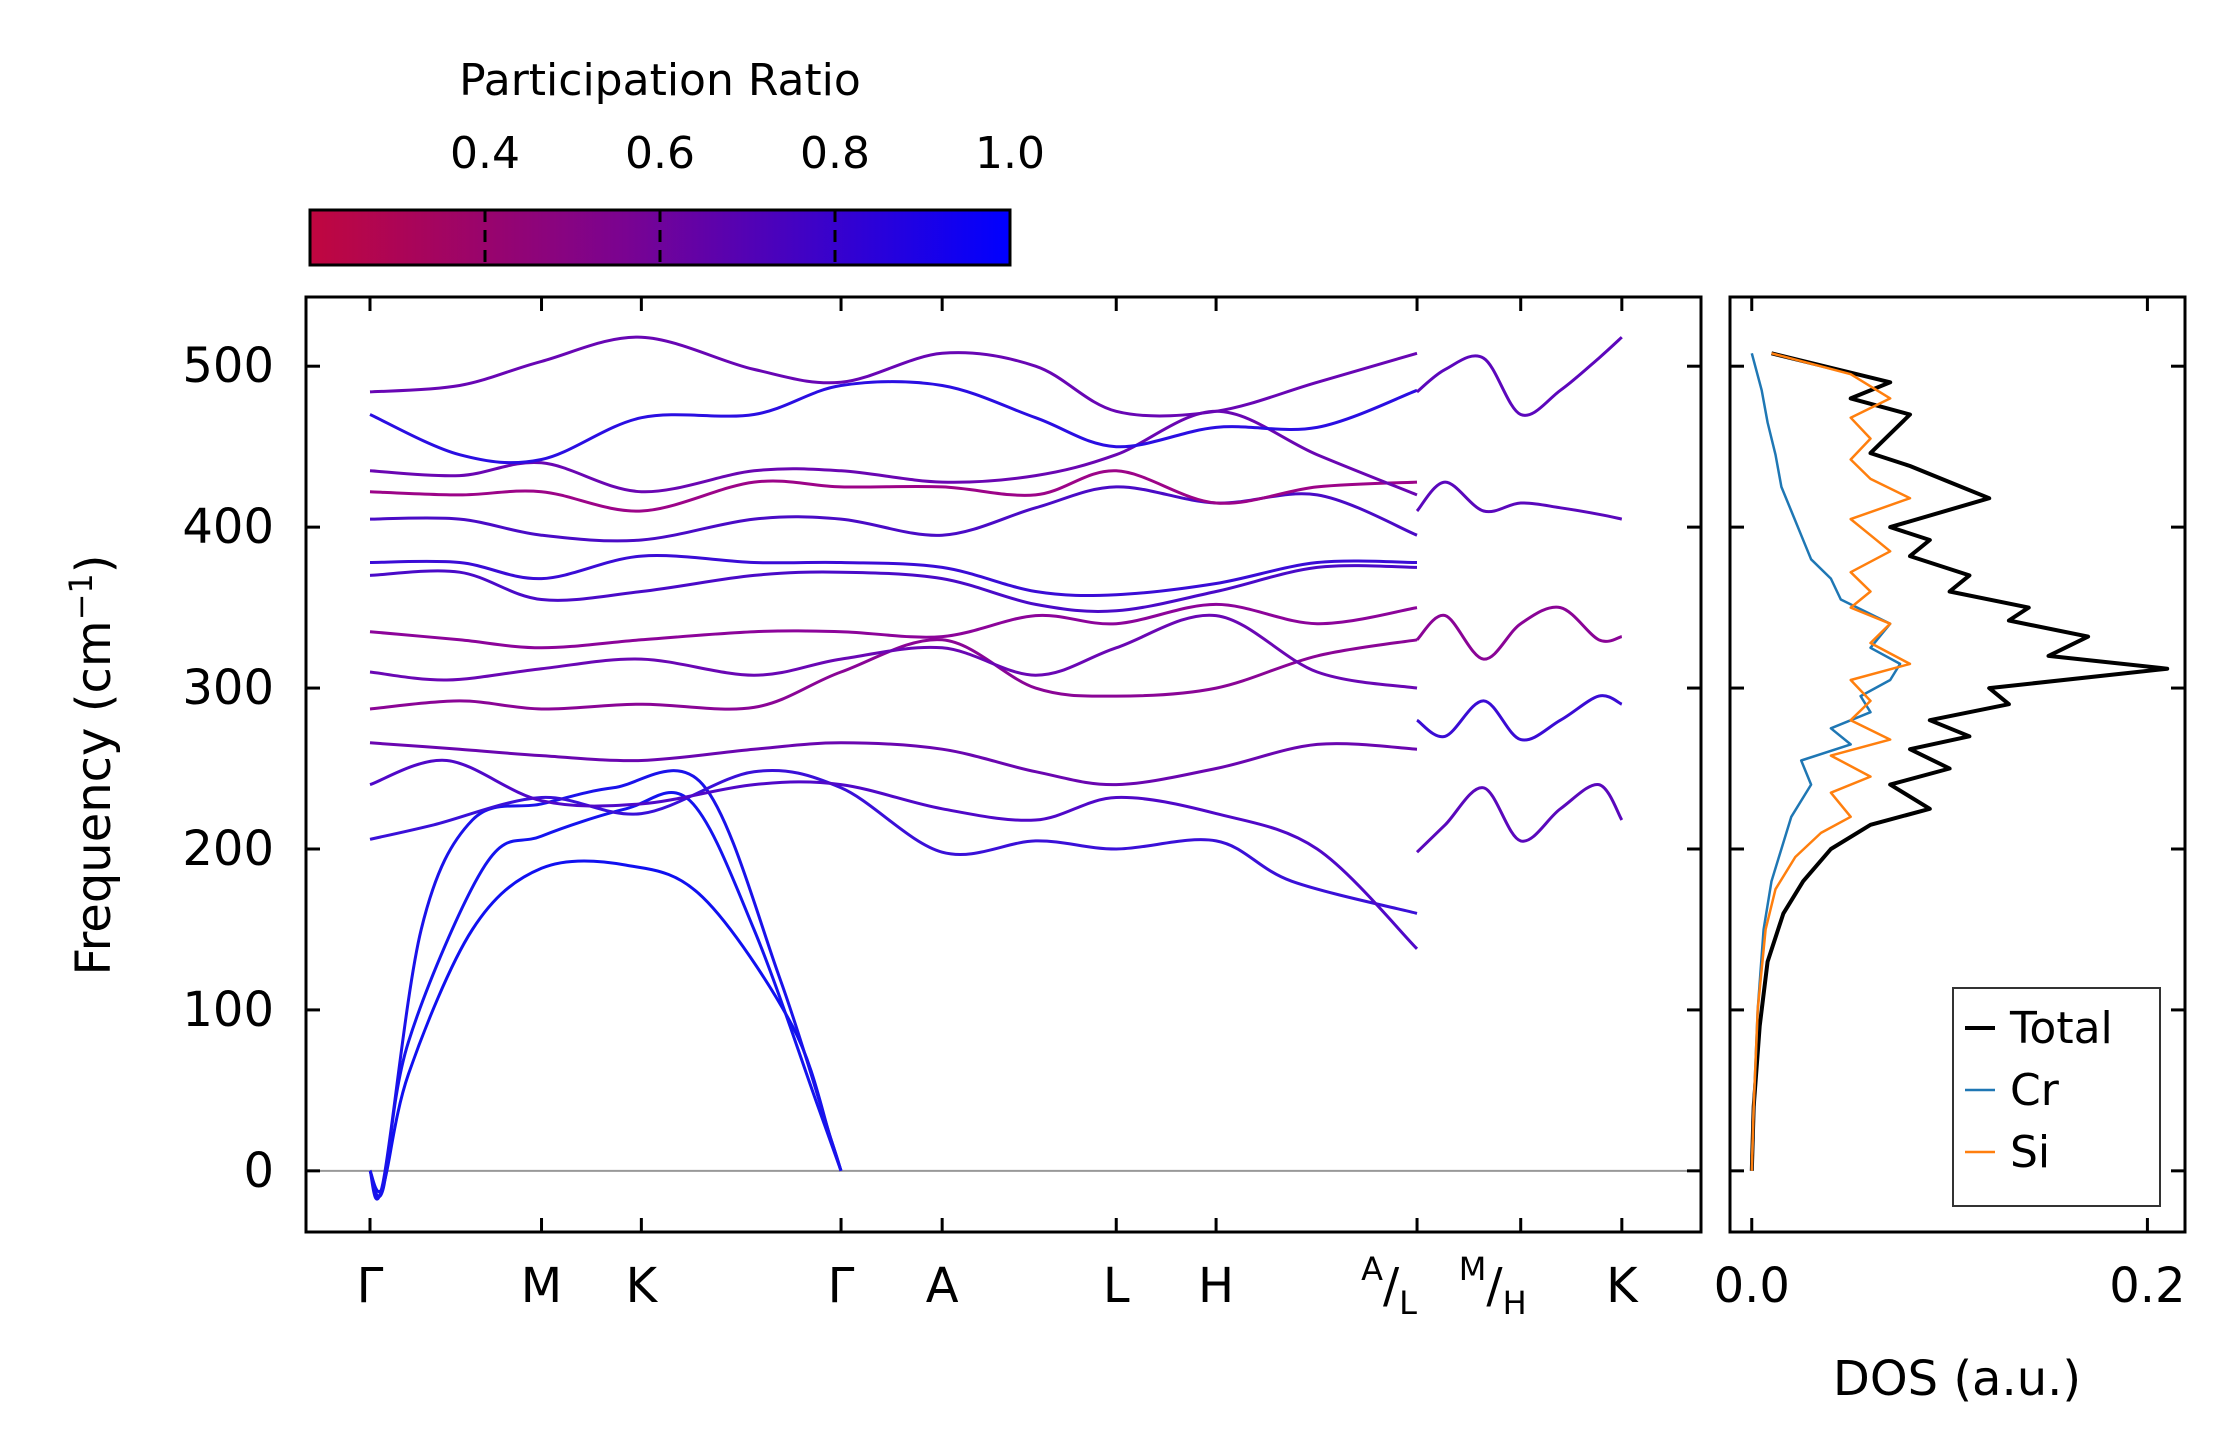  Describe the element at coordinates (2035, 1090) in the screenshot. I see `legend-label-cr: Cr` at that location.